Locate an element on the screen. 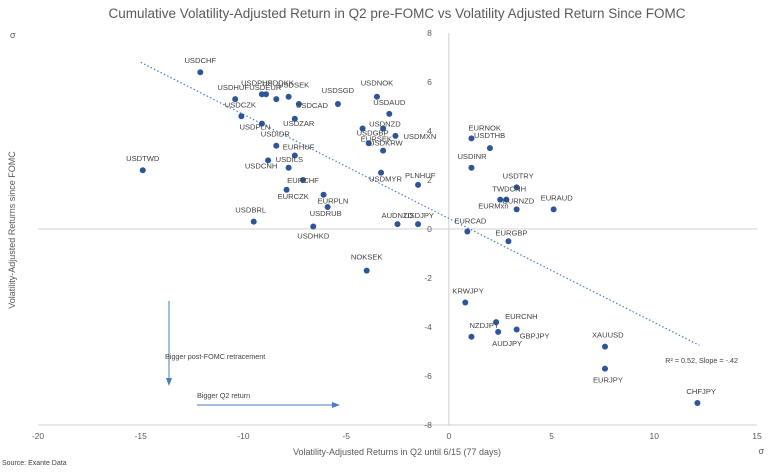  point-label: EURJPY is located at coordinates (608, 380).